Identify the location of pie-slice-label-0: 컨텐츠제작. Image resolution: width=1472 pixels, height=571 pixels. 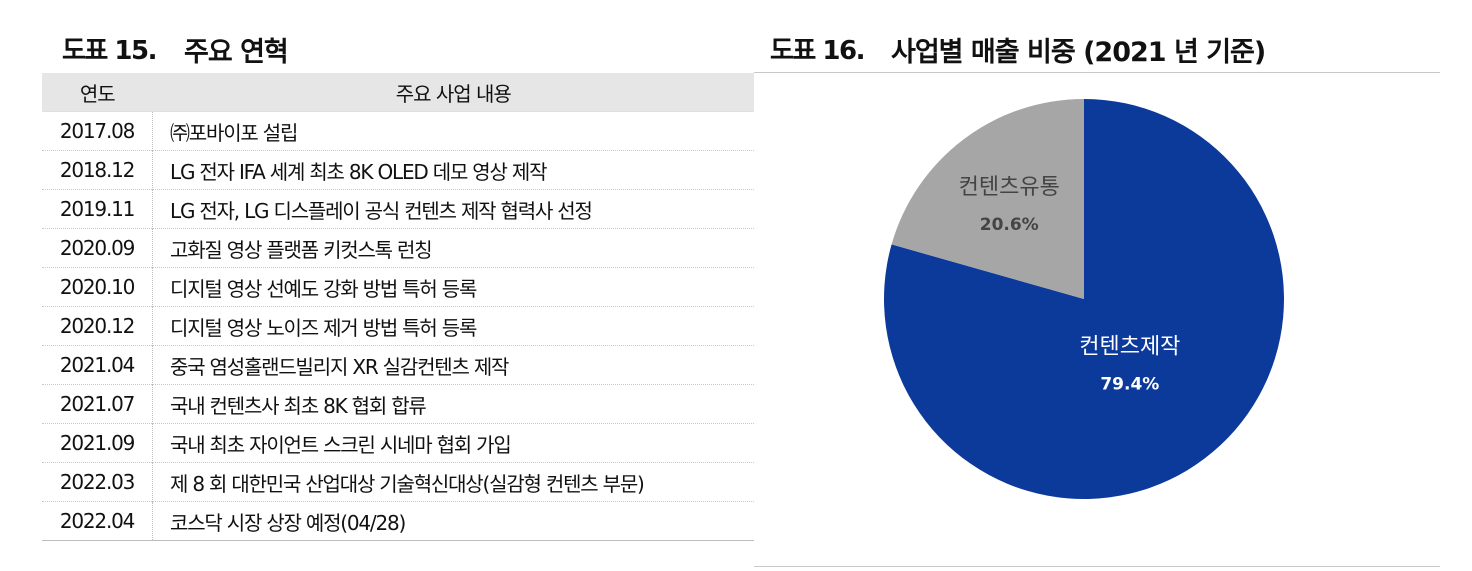
(1129, 347).